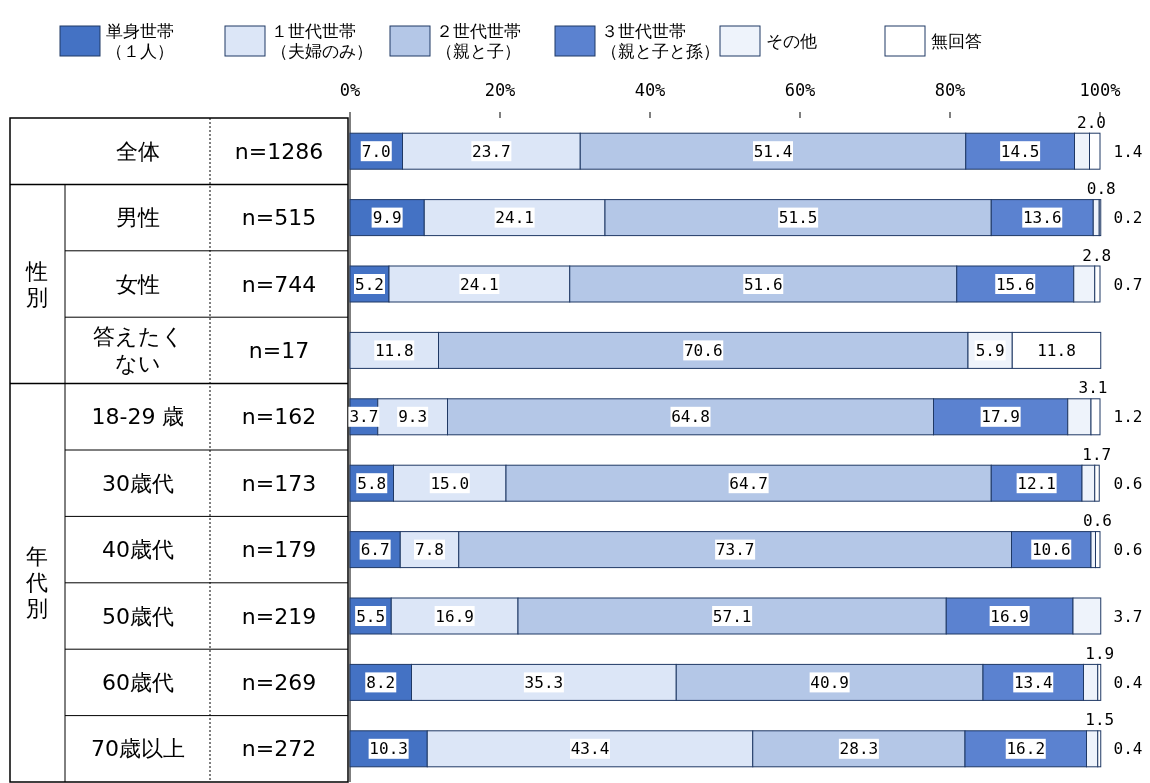  What do you see at coordinates (703, 350) in the screenshot?
I see `data-label: 70.6` at bounding box center [703, 350].